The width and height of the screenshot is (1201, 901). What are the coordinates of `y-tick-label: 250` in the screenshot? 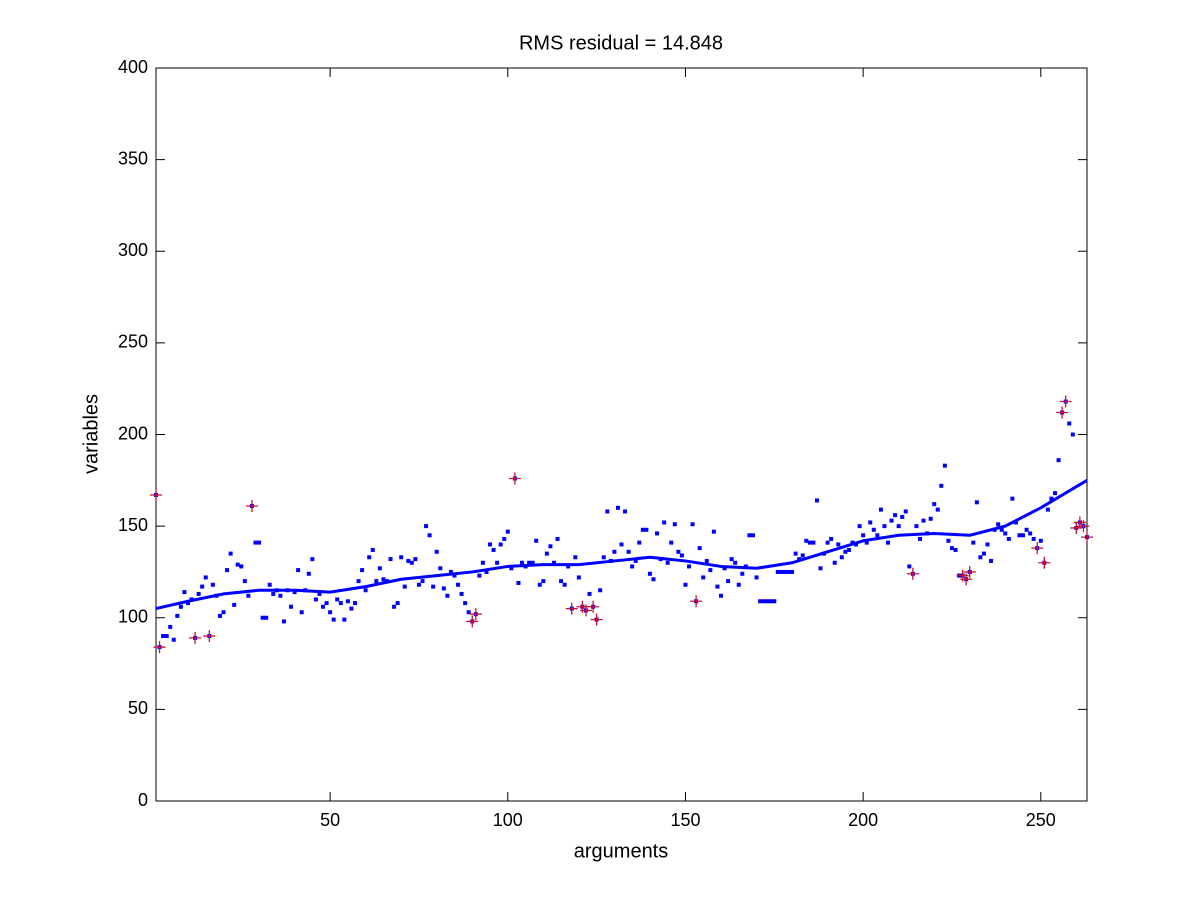 It's located at (133, 342).